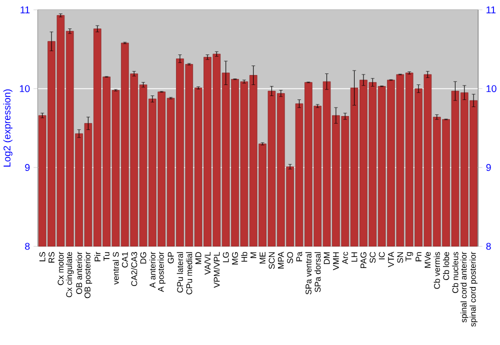  I want to click on x-tick-label: Cb nucleus, so click(455, 273).